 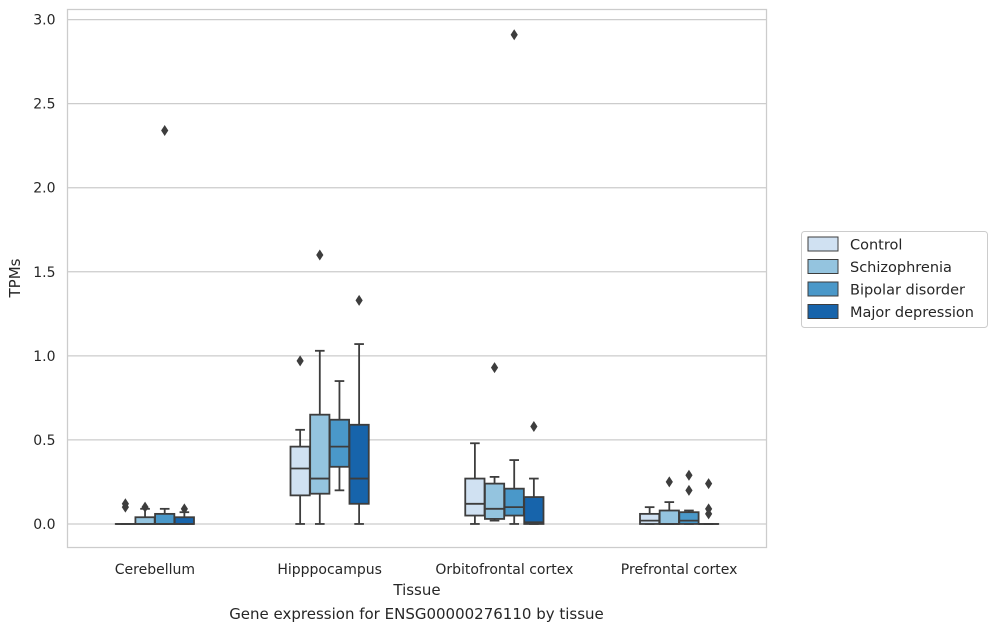 I want to click on y-tick-labels: 0.0 0.5 1.0 1.5 2.0 2.5 3.0, so click(x=44, y=273).